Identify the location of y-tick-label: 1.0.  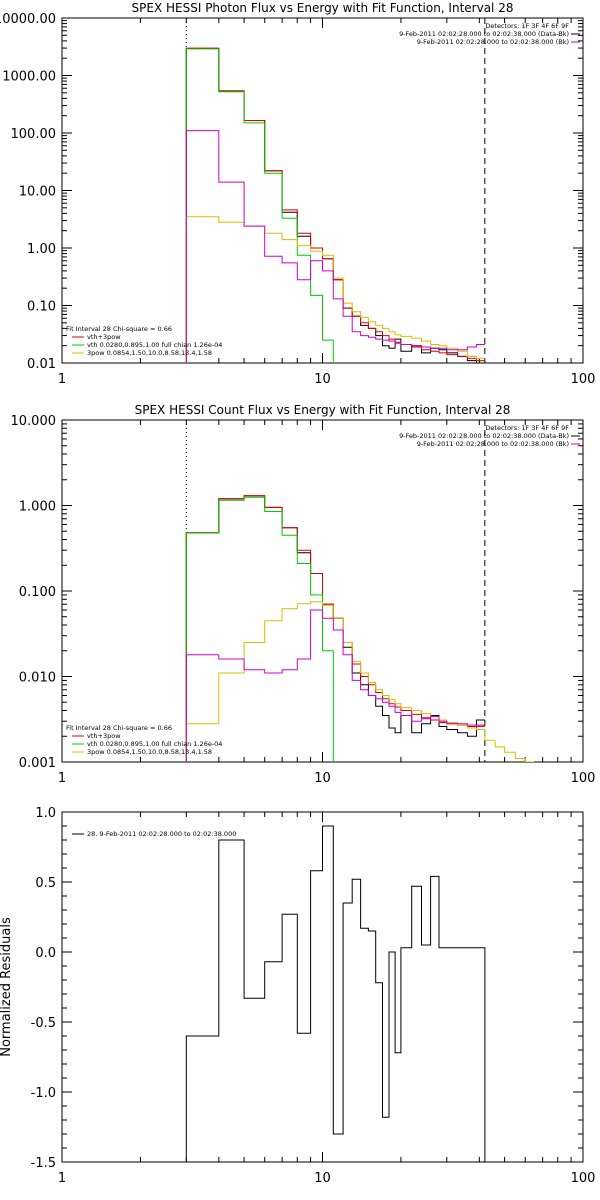
(45, 813).